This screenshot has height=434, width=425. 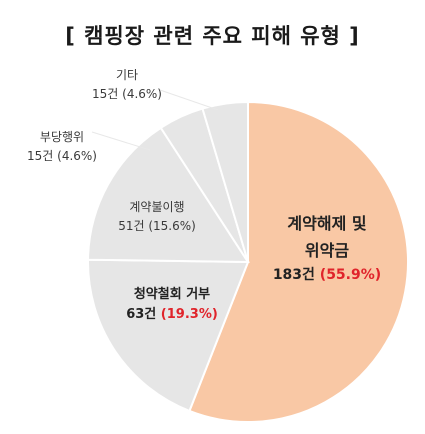 I want to click on slice-label-nonperformance: 계약불이행 51건 (15.6%), so click(x=157, y=216).